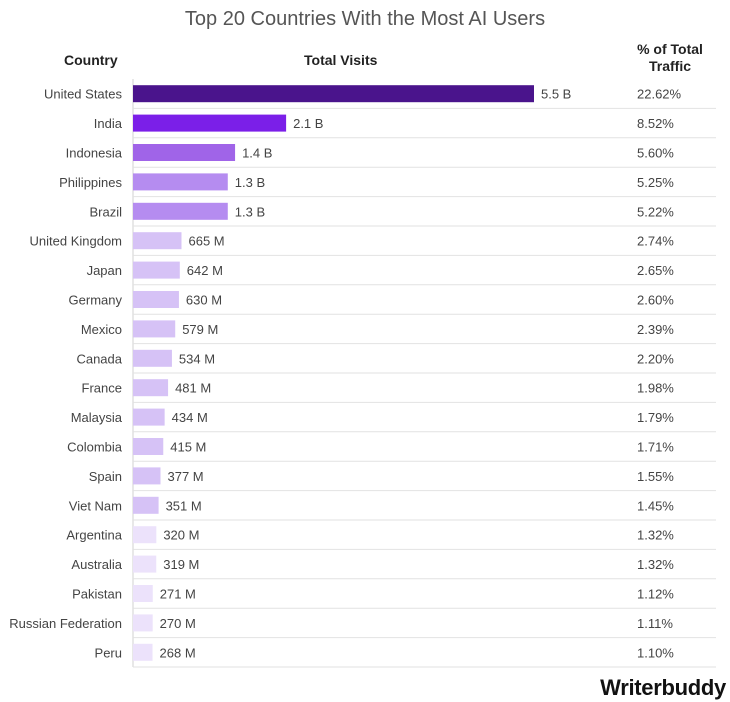  What do you see at coordinates (178, 623) in the screenshot?
I see `value-label: 270 M` at bounding box center [178, 623].